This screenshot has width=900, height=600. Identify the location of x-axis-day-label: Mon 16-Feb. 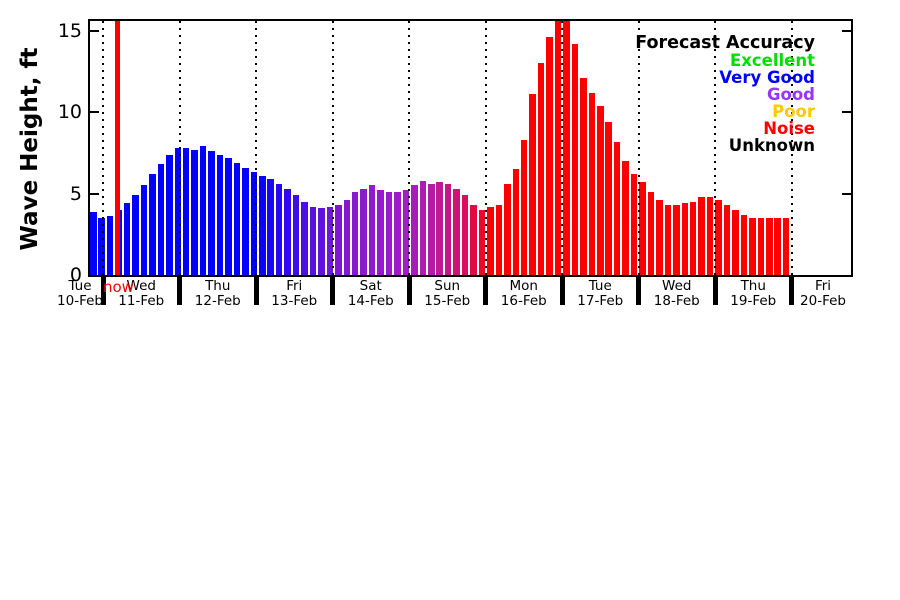
(524, 293).